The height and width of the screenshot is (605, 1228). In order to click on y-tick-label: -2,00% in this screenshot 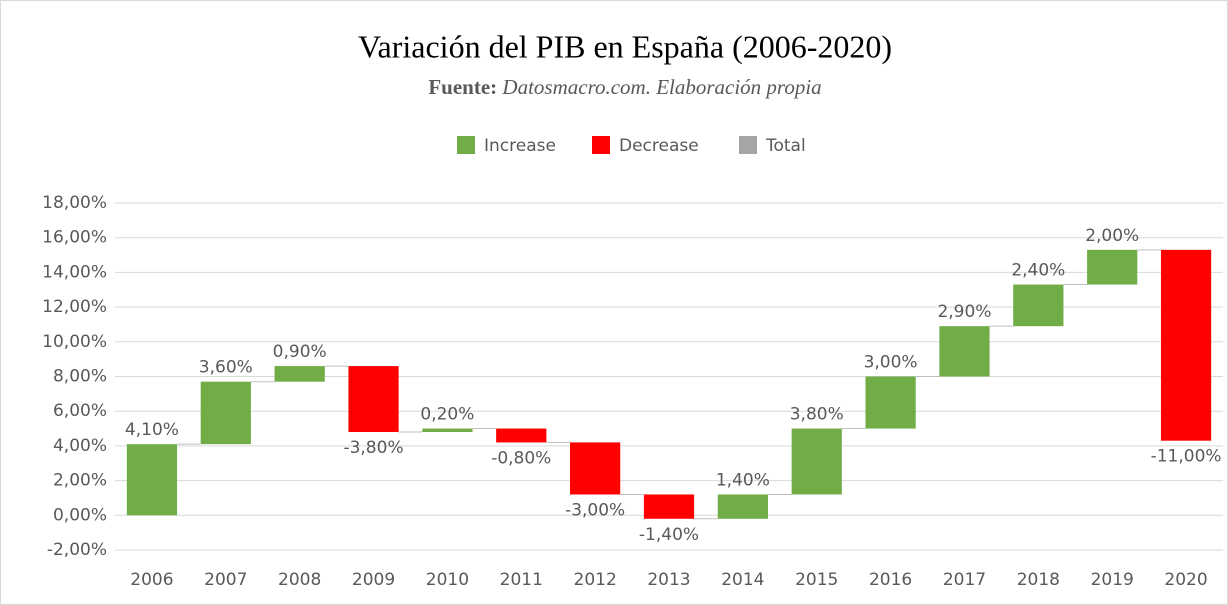, I will do `click(77, 550)`.